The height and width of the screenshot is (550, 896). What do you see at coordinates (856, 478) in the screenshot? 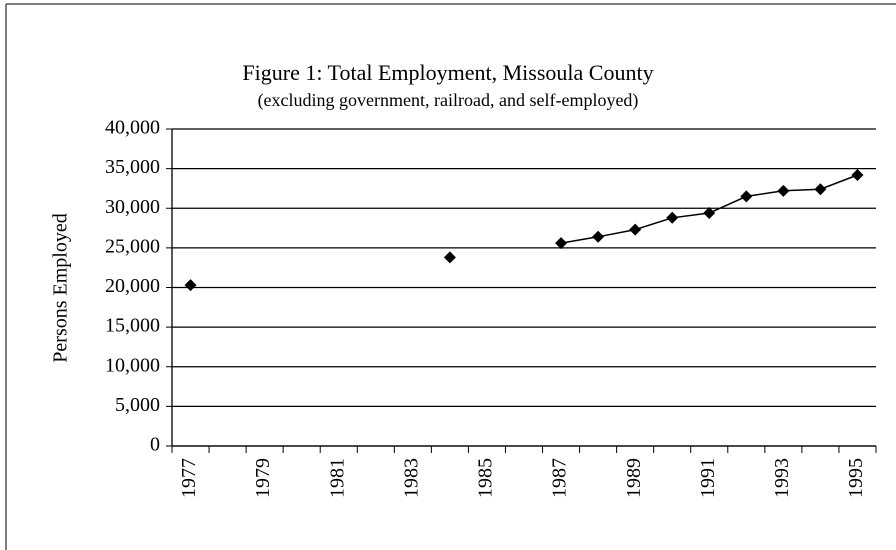
I see `x-tick-label: 1995` at bounding box center [856, 478].